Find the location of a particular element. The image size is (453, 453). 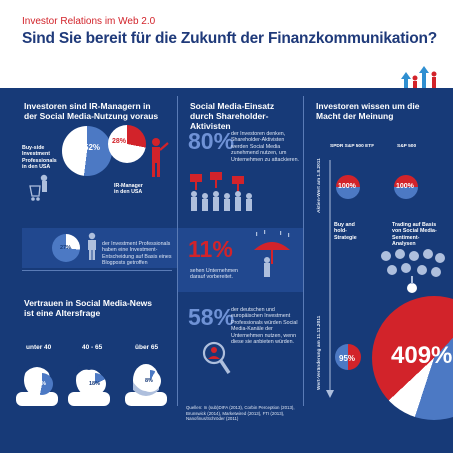

blog-pie is located at coordinates (66, 248).